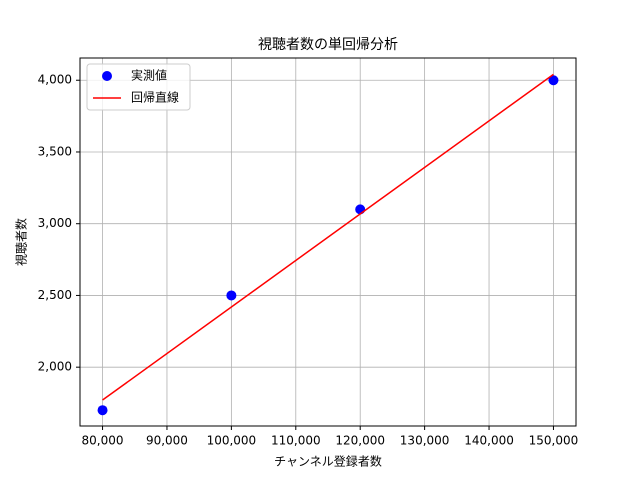  I want to click on y-tick-label: 3,500, so click(55, 151).